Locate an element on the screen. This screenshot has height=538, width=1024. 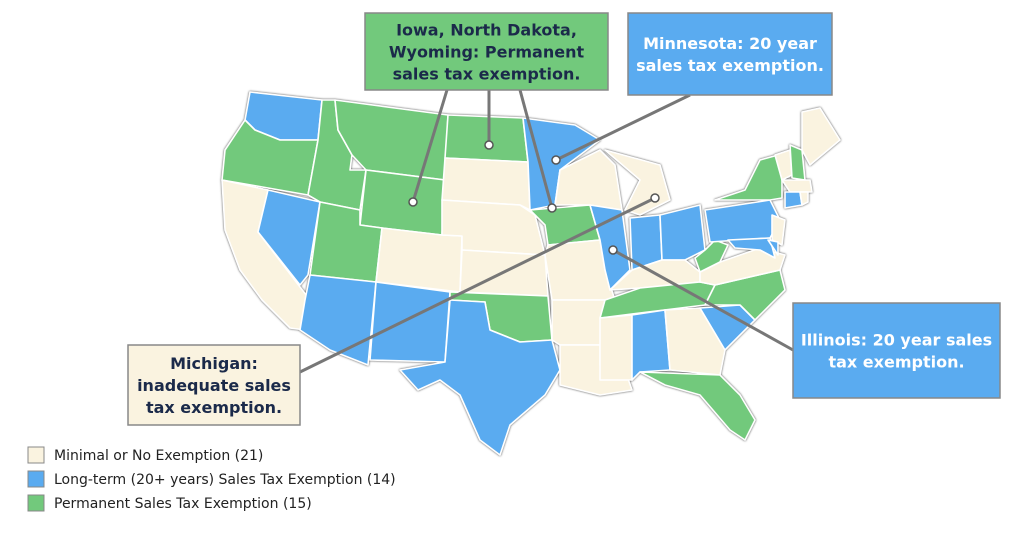
callout-text: Illinois: 20 year sales is located at coordinates (896, 340).